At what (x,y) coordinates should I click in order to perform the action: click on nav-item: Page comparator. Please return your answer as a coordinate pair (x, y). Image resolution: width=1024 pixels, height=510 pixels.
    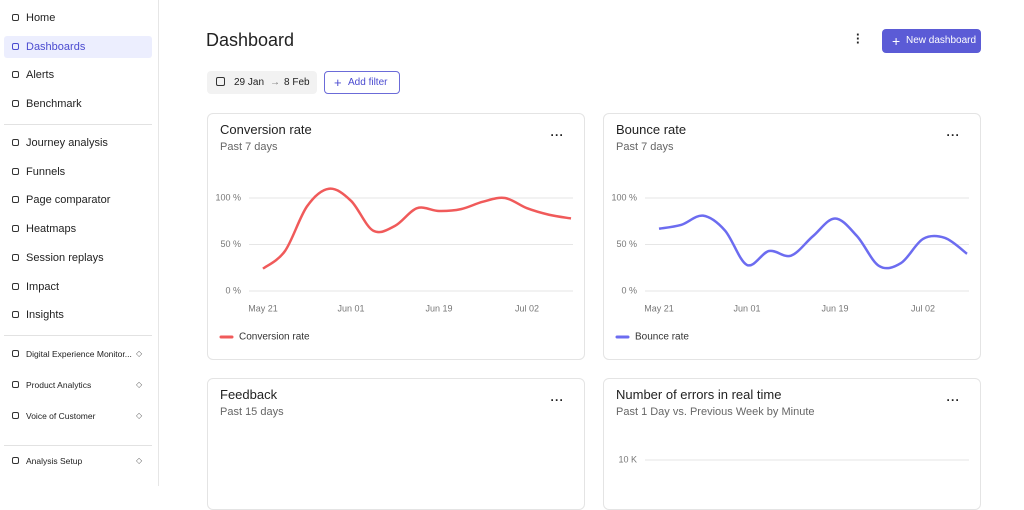
    Looking at the image, I should click on (78, 200).